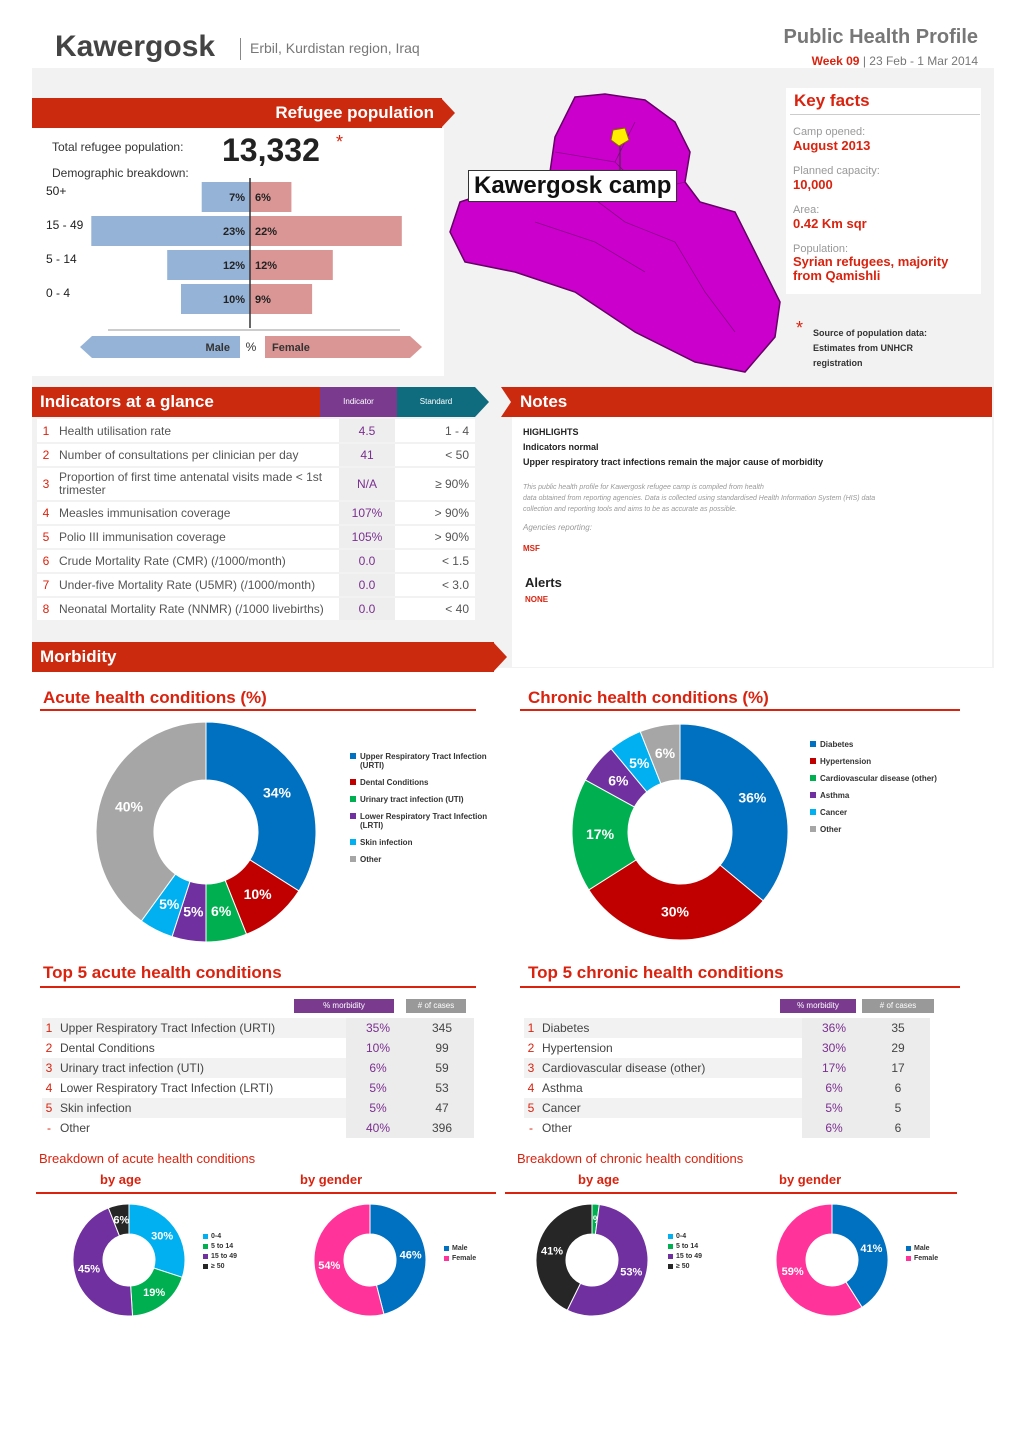 The width and height of the screenshot is (1024, 1449). Describe the element at coordinates (58, 293) in the screenshot. I see `age-group-label: 0 - 4` at that location.